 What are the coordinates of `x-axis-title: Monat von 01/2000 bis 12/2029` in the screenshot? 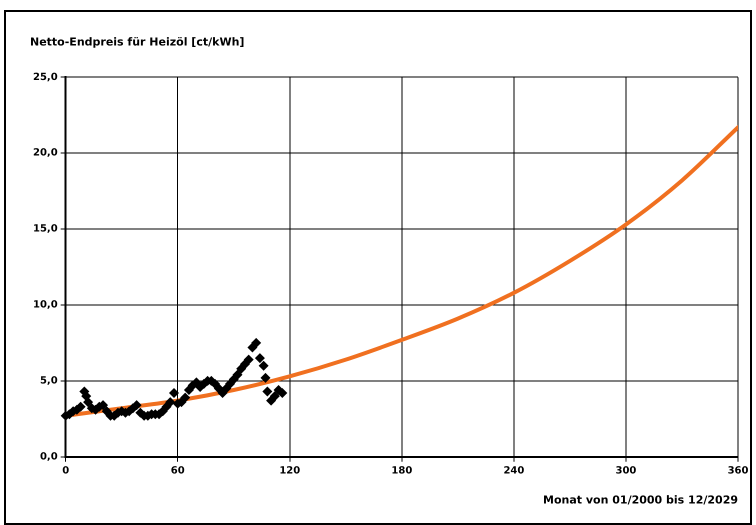 It's located at (640, 499).